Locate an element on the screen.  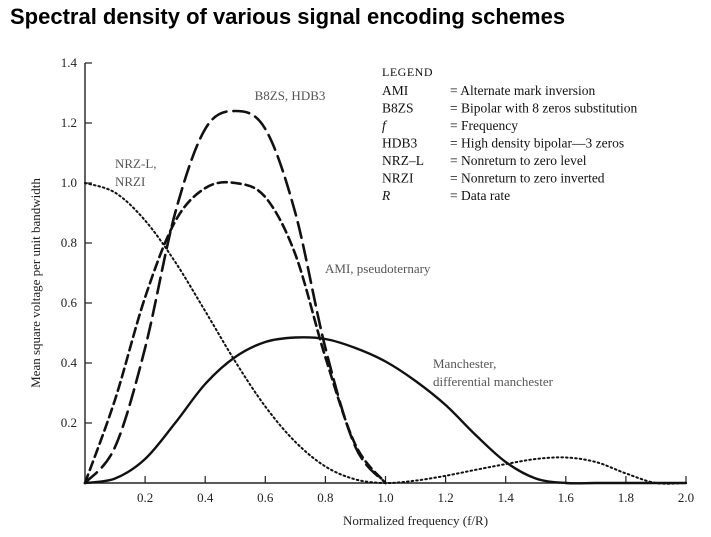
y-tick-label: 1.0 is located at coordinates (69, 182).